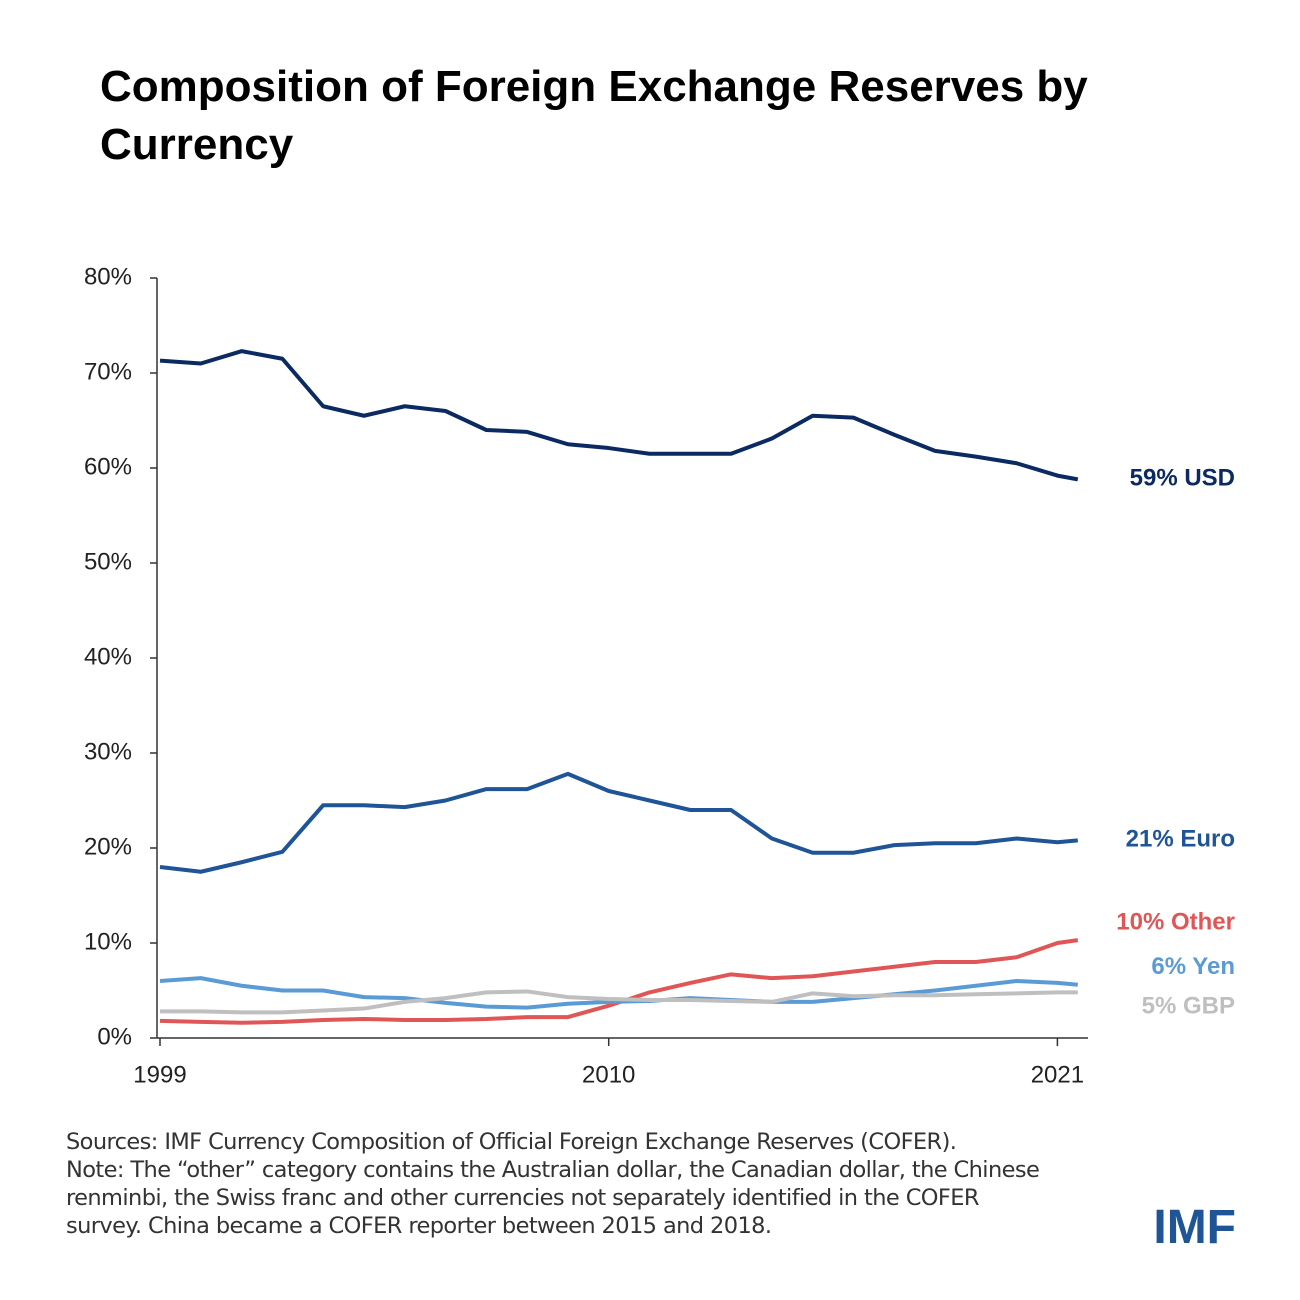 Image resolution: width=1300 pixels, height=1300 pixels. I want to click on y-tick-label: 10%, so click(108, 941).